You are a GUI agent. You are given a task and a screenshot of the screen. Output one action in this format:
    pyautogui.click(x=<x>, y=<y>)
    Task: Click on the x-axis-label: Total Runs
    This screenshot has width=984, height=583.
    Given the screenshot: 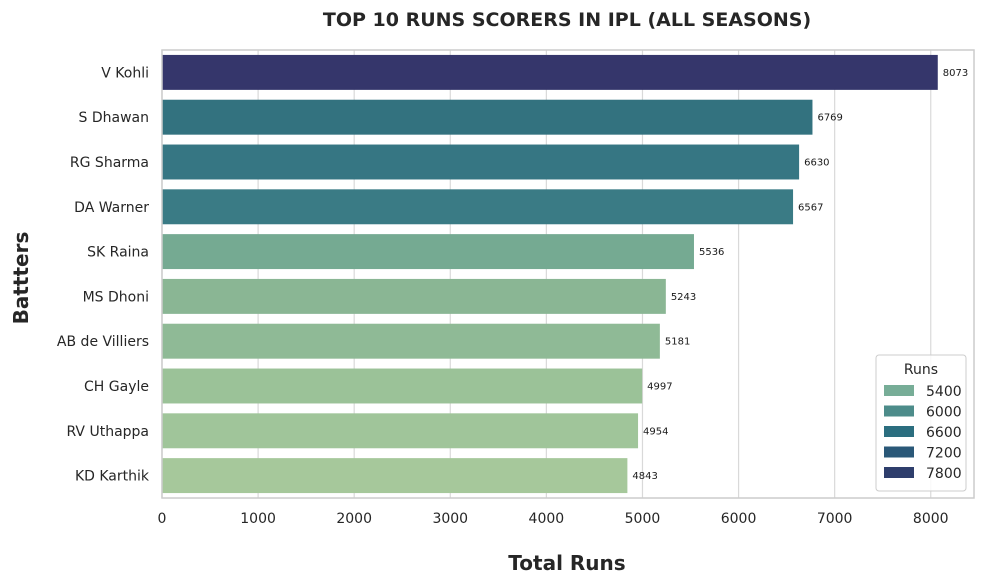 What is the action you would take?
    pyautogui.click(x=566, y=563)
    